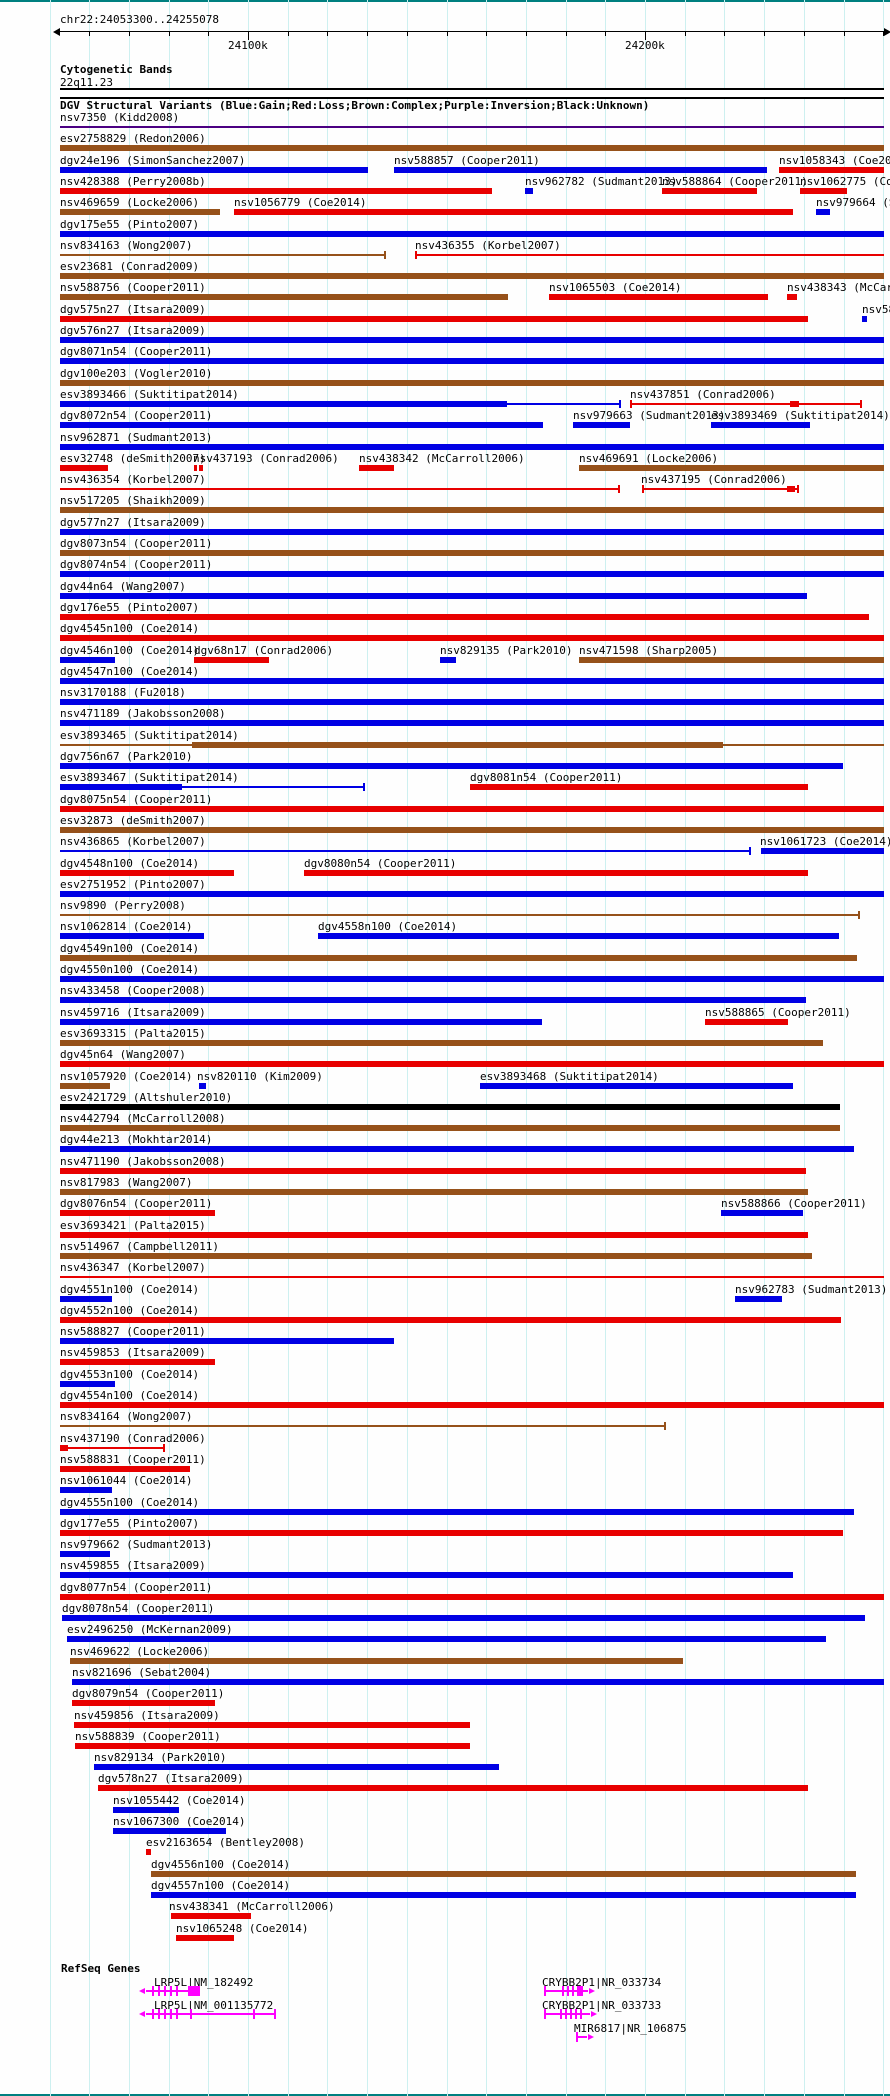 The height and width of the screenshot is (2096, 890). Describe the element at coordinates (472, 93) in the screenshot. I see `cytoband-track` at that location.